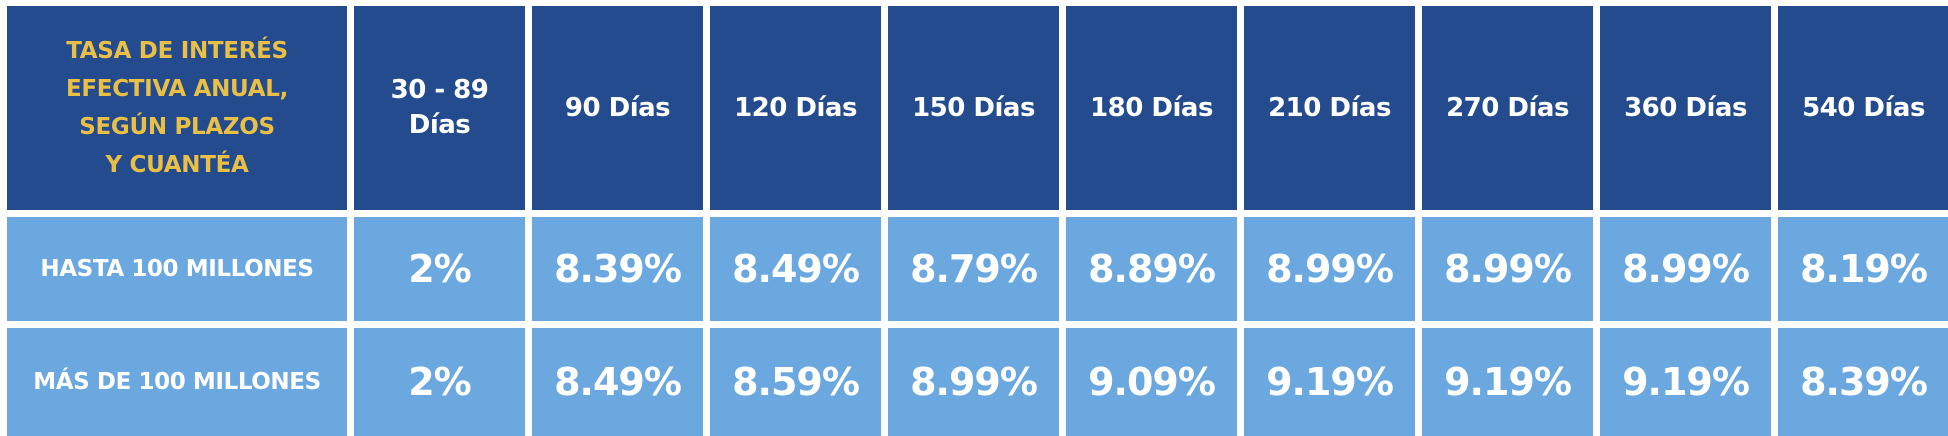 The width and height of the screenshot is (1948, 436). Describe the element at coordinates (1329, 382) in the screenshot. I see `rate-cell-over-100-million-210-days: 9.19%` at that location.